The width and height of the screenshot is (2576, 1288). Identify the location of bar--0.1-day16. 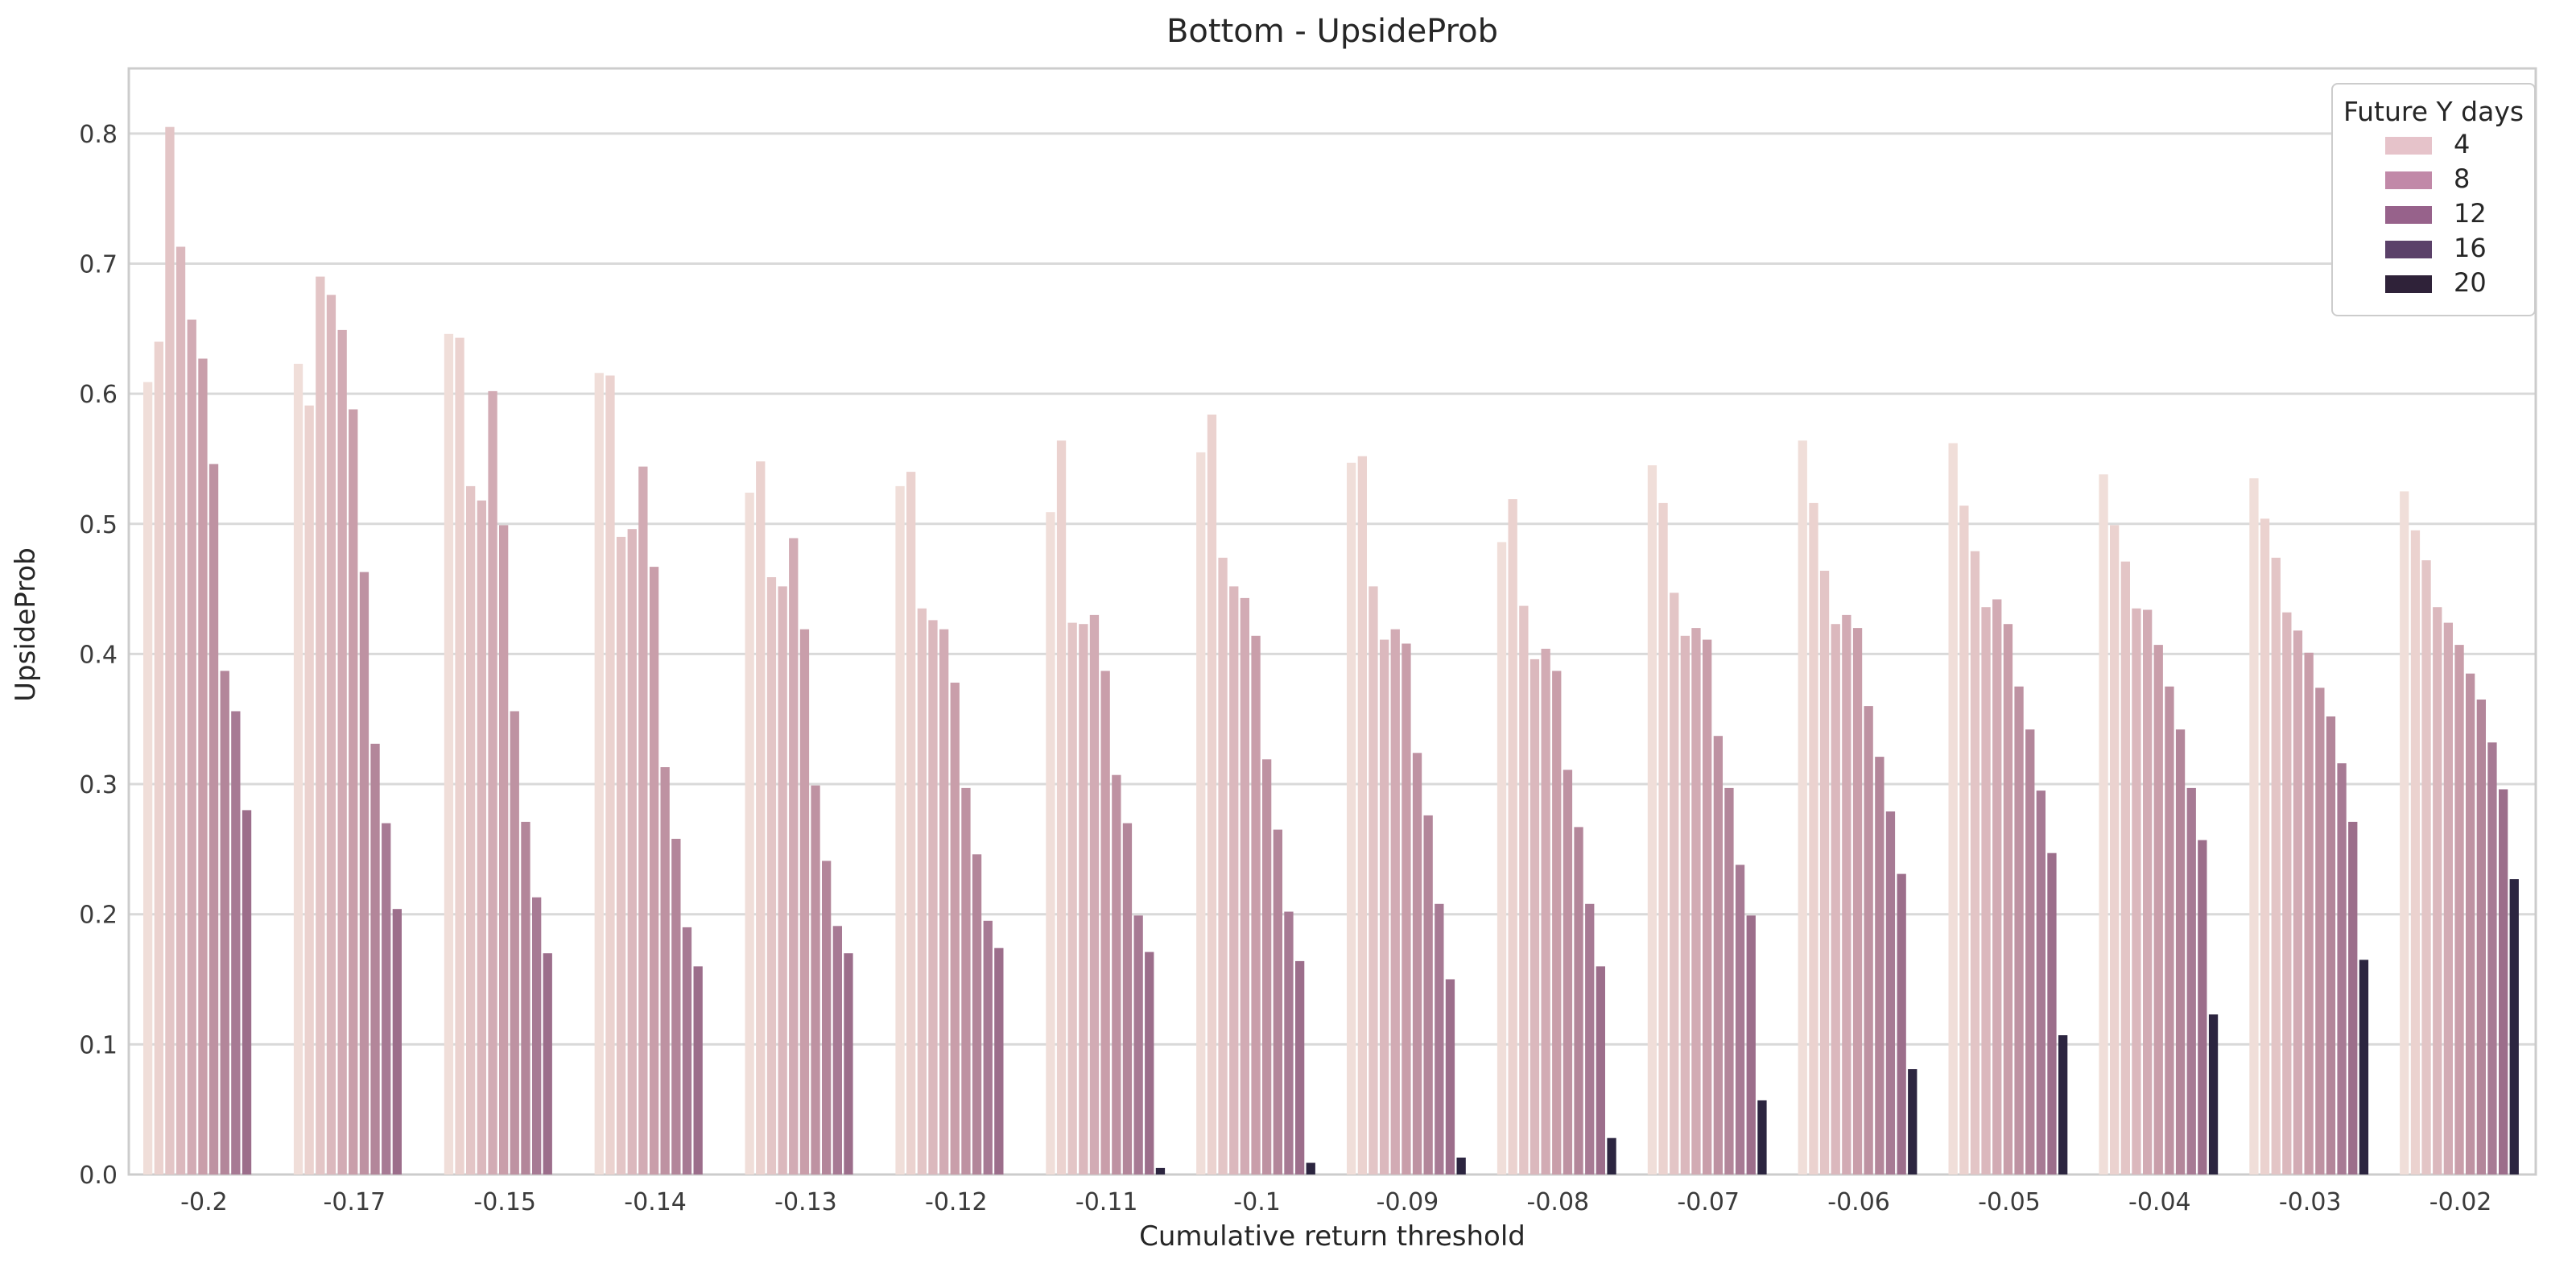
(1277, 1001).